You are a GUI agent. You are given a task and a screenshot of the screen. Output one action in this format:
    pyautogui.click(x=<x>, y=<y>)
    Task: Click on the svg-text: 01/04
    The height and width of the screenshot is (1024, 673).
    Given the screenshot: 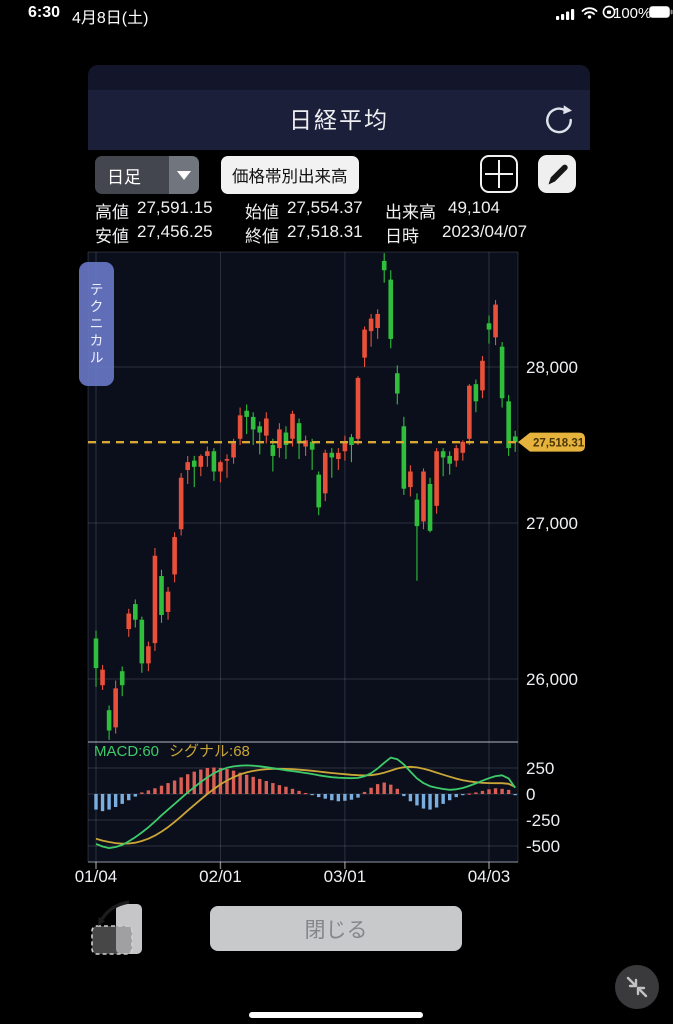 What is the action you would take?
    pyautogui.click(x=96, y=876)
    